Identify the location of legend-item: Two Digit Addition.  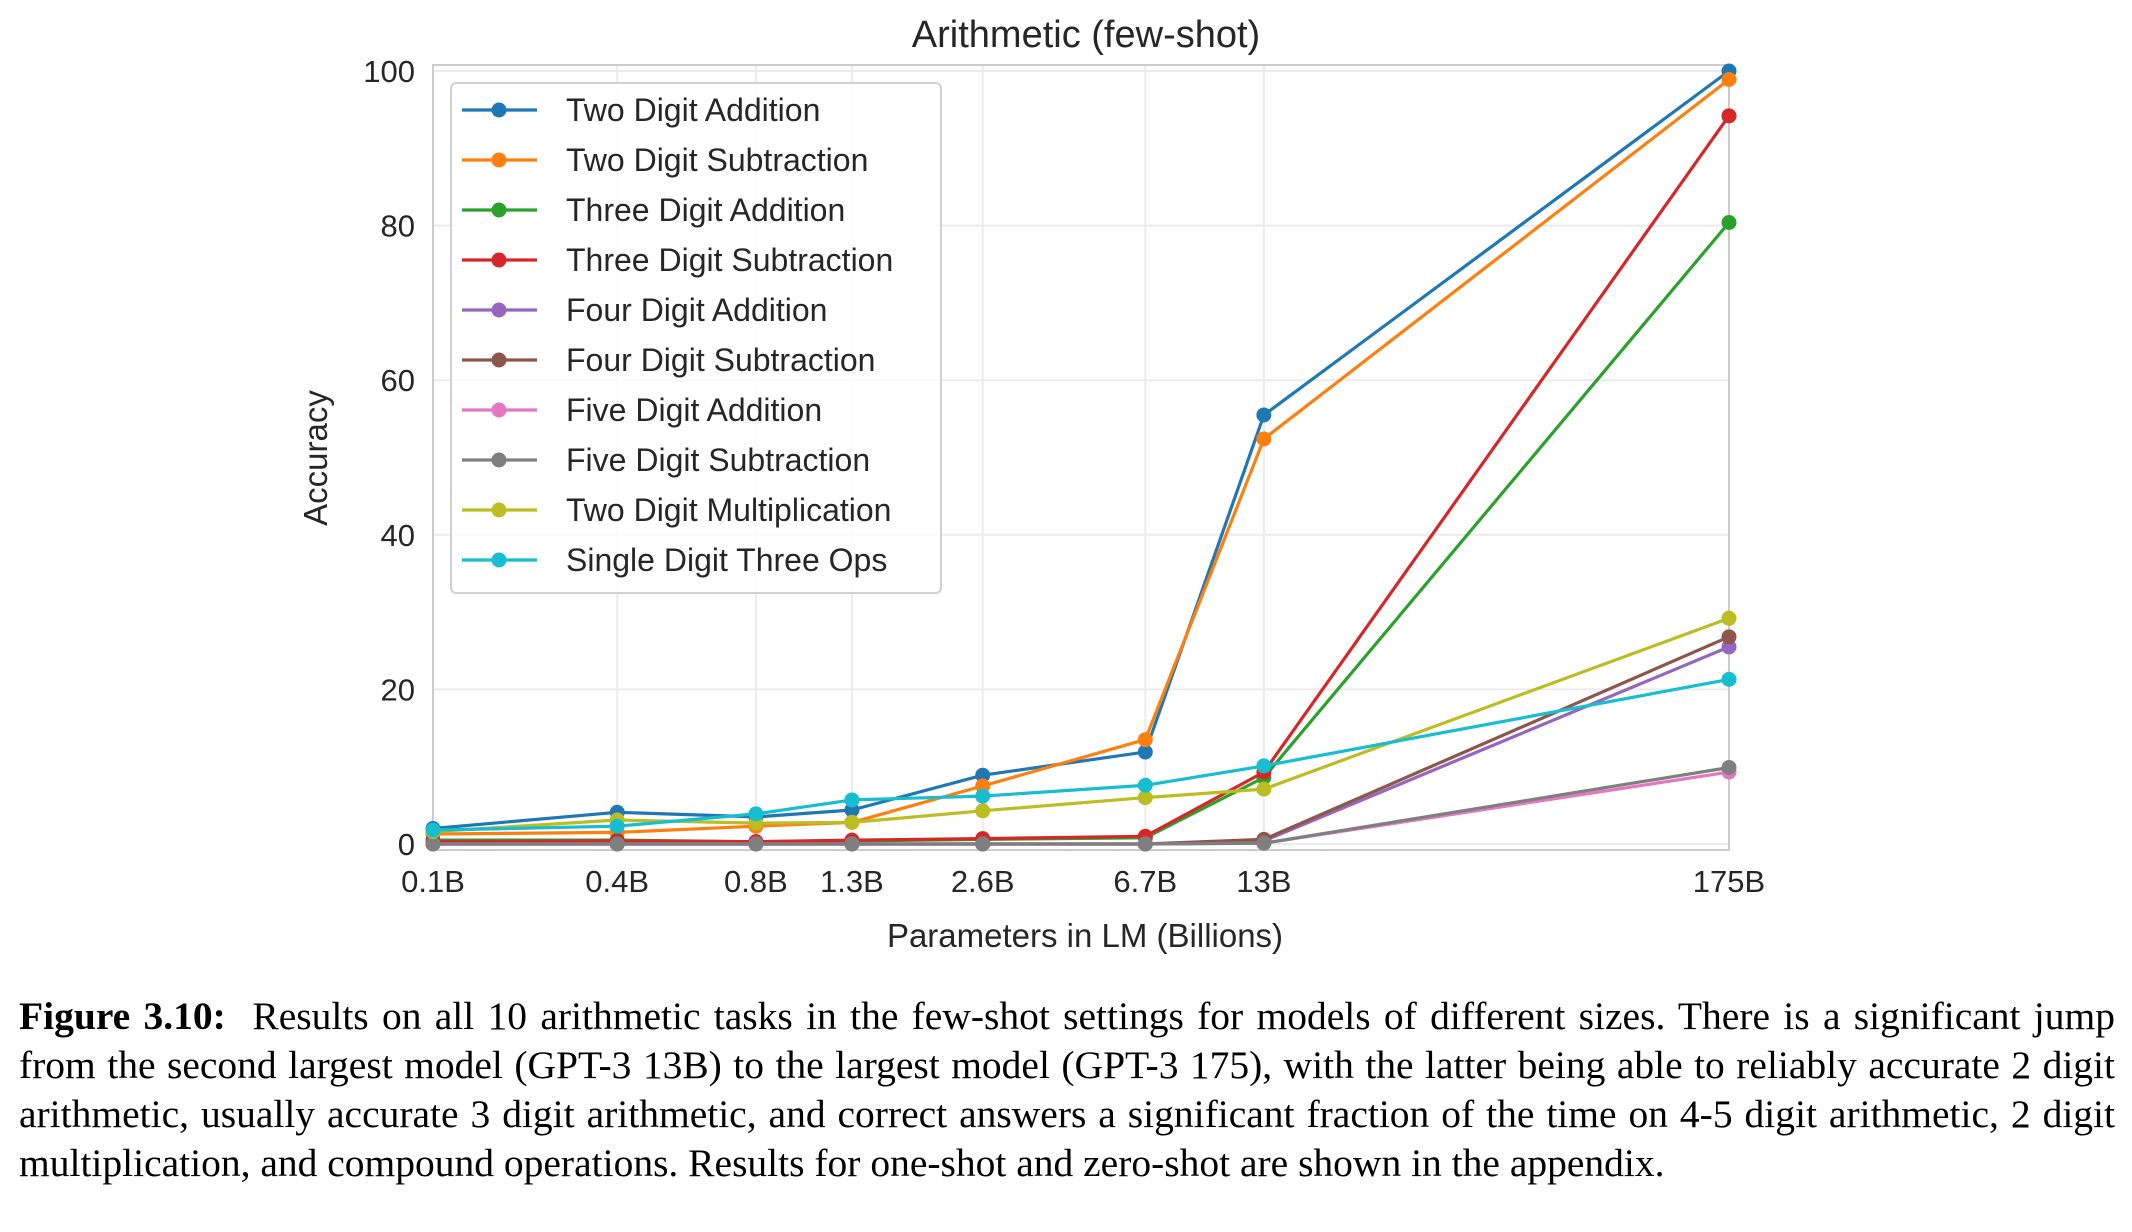
(641, 110).